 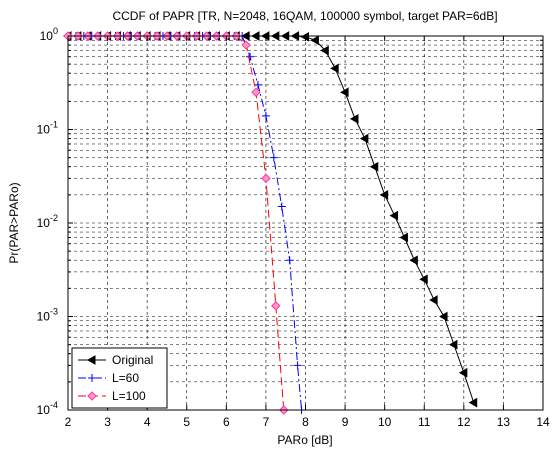 I want to click on x-tick-label: 10, so click(x=385, y=422).